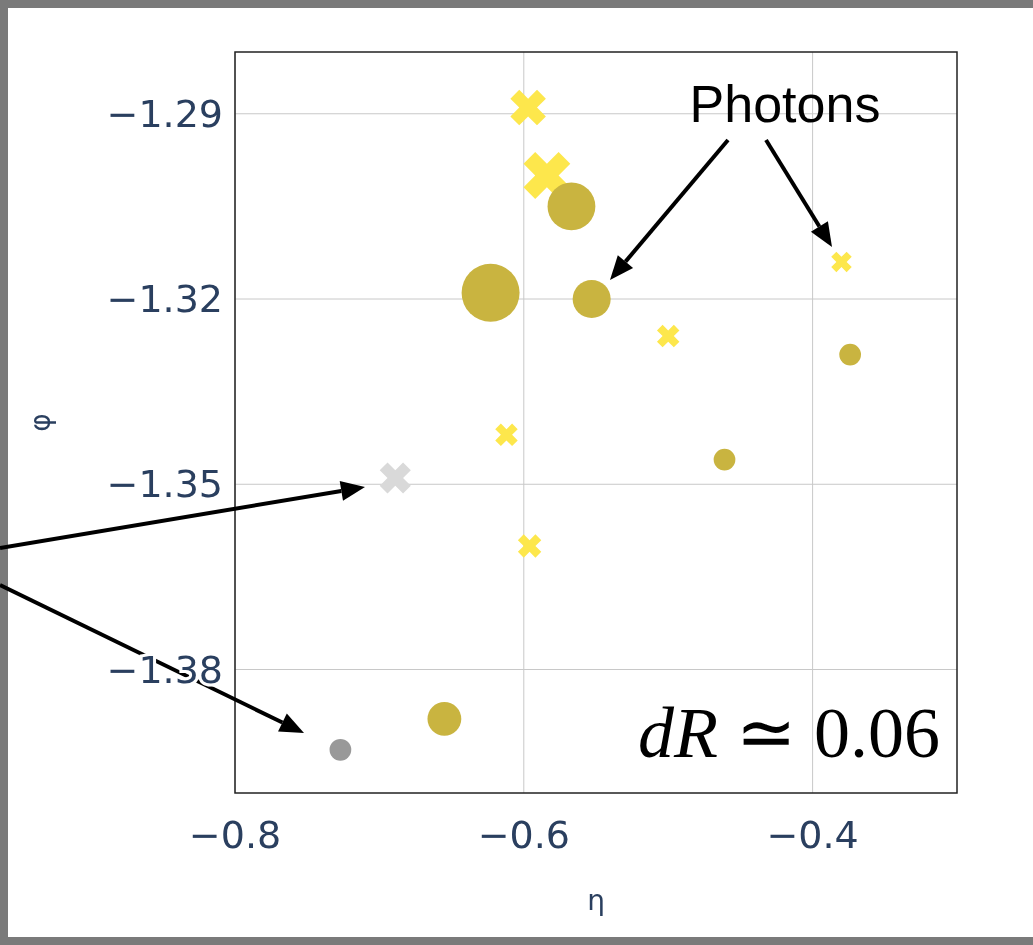  I want to click on y-tick-label: −1.35, so click(164, 484).